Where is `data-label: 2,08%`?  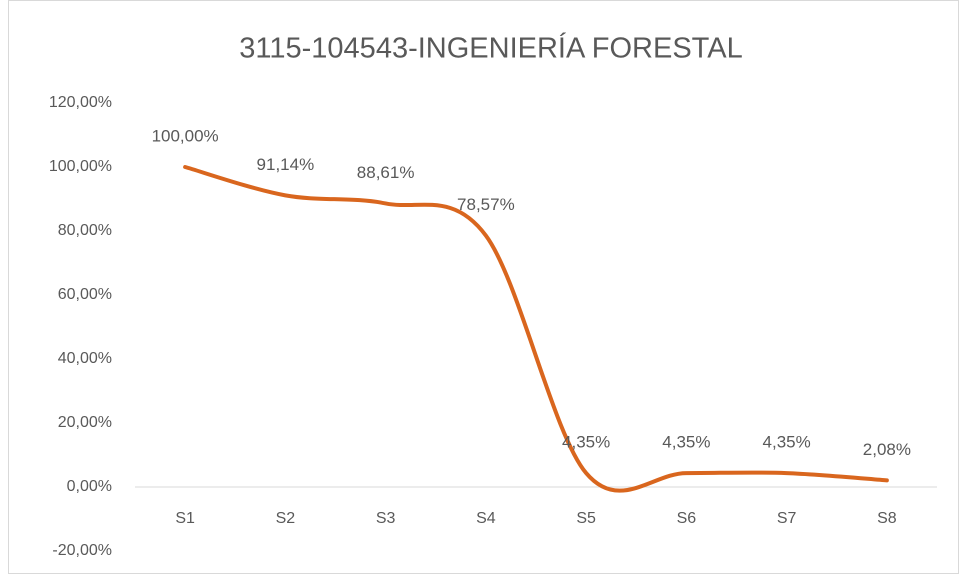 data-label: 2,08% is located at coordinates (887, 449).